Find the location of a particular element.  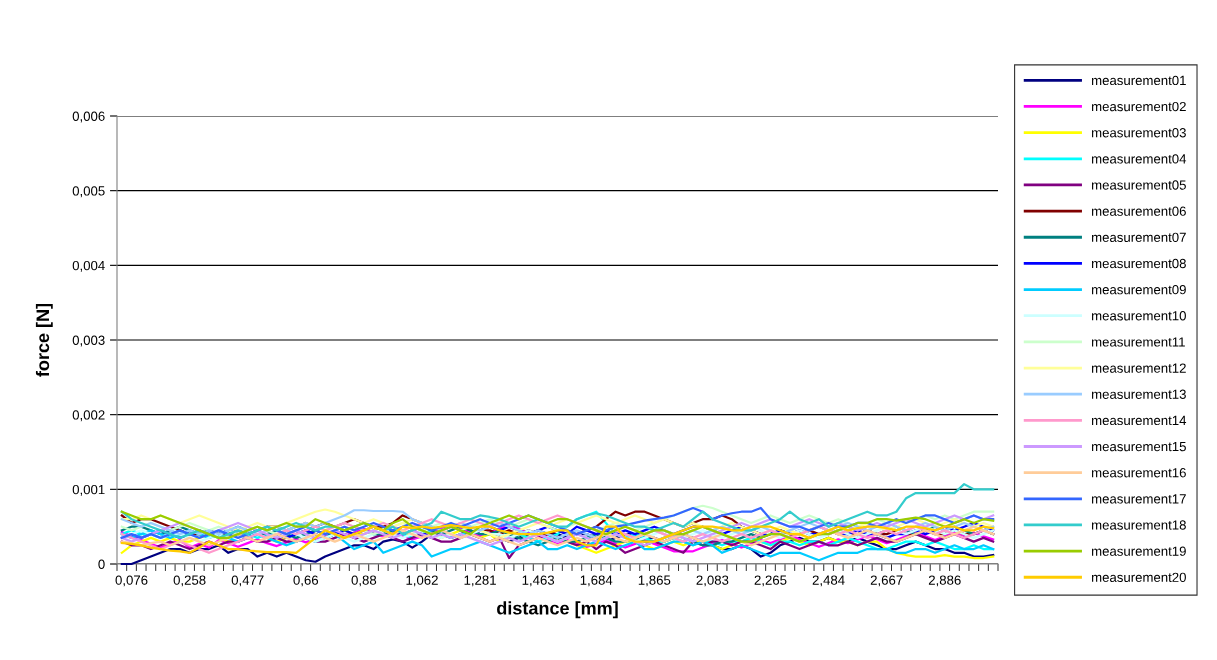

legend-label: measurement09 is located at coordinates (1139, 289).